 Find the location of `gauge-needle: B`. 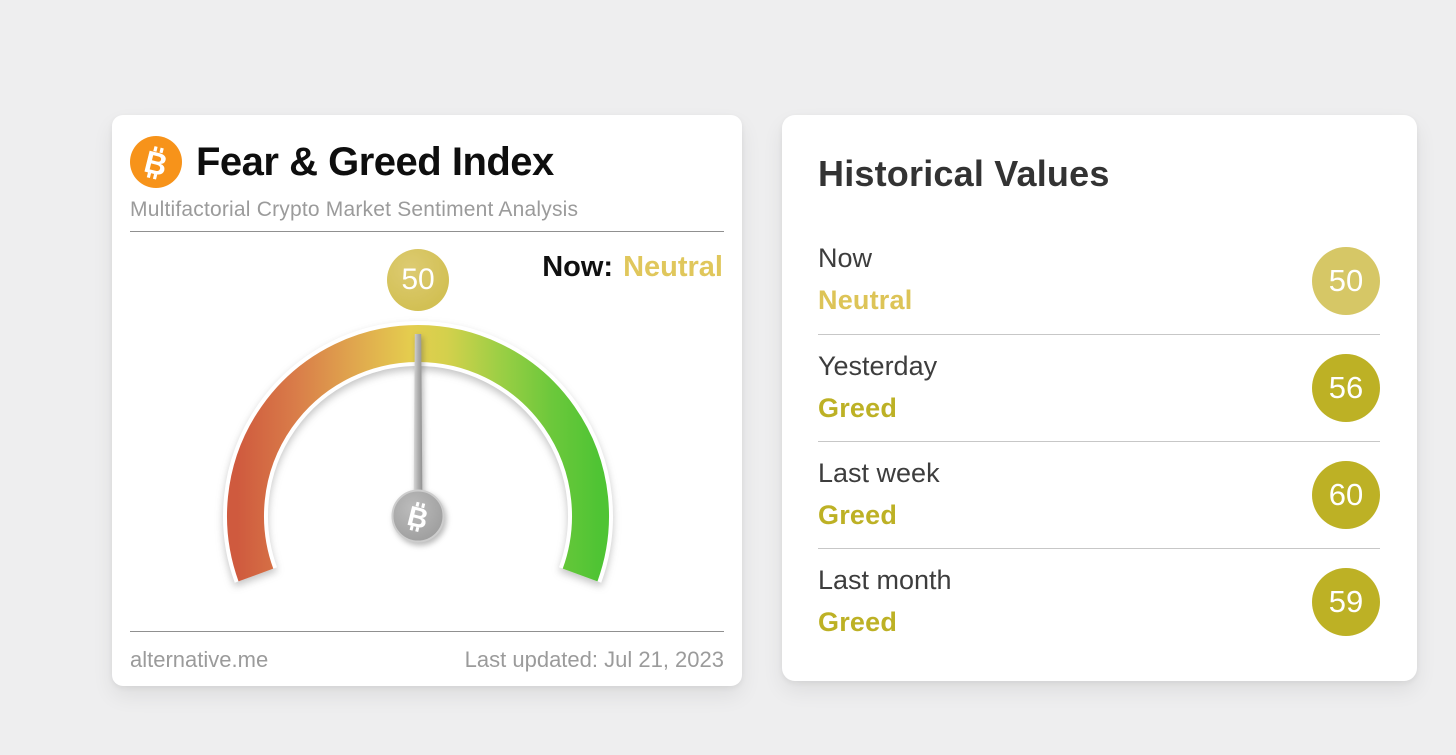

gauge-needle: B is located at coordinates (418, 438).